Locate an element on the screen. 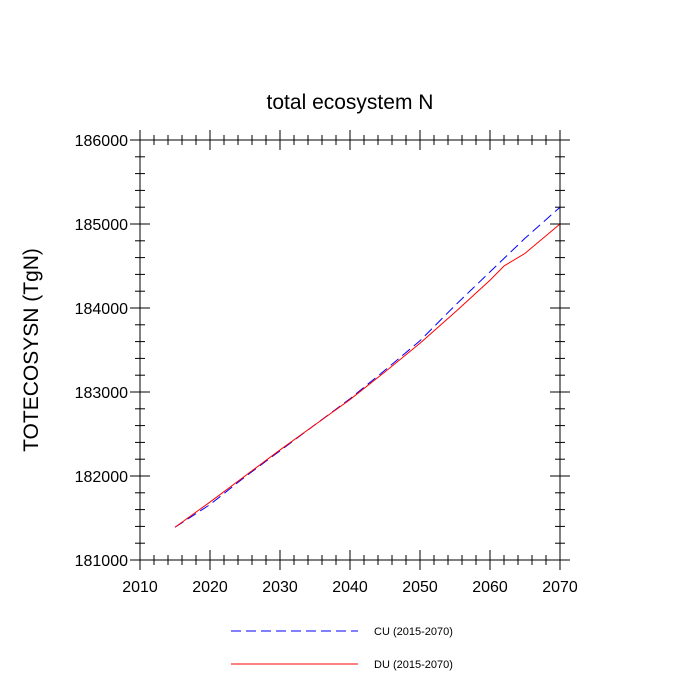 This screenshot has height=700, width=700. x-tick-label: 2020 is located at coordinates (210, 587).